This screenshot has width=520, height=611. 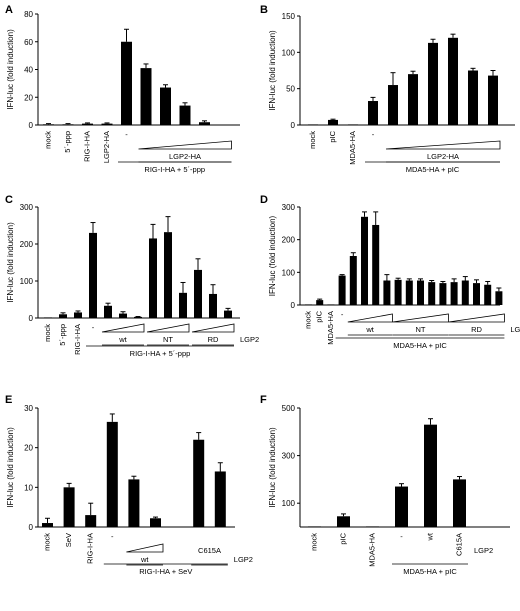 What do you see at coordinates (272, 467) in the screenshot?
I see `panel-f-y-axis-title: IFN-luc (fold induction)` at bounding box center [272, 467].